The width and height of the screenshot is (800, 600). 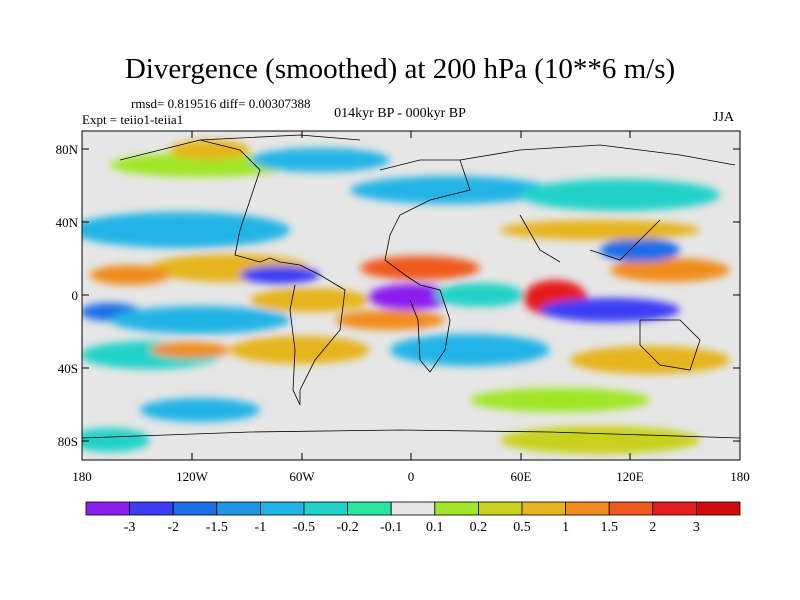 What do you see at coordinates (67, 441) in the screenshot?
I see `lat-tick-label: 80S` at bounding box center [67, 441].